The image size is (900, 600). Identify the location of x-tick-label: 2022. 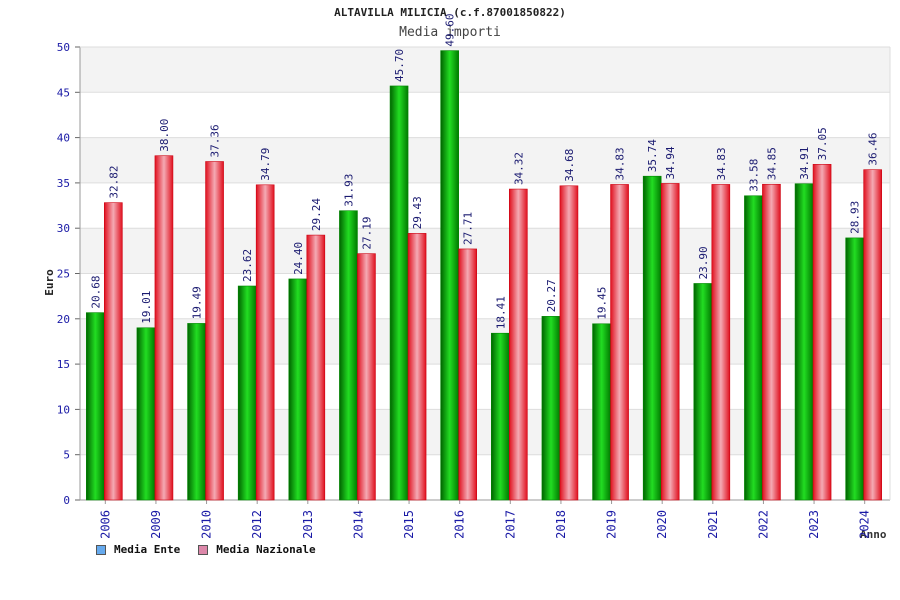
(763, 524).